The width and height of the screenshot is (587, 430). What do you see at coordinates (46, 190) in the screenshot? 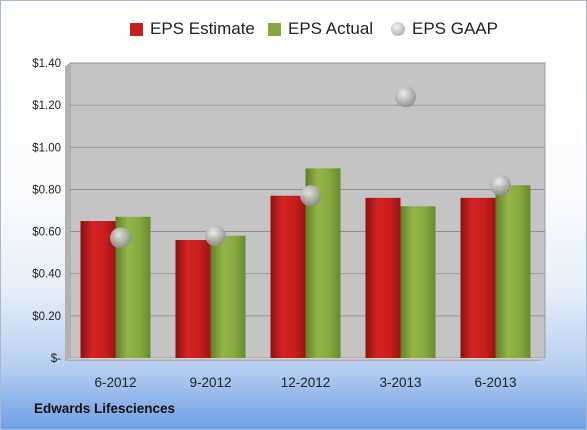
I see `y-tick-label: $0.80` at bounding box center [46, 190].